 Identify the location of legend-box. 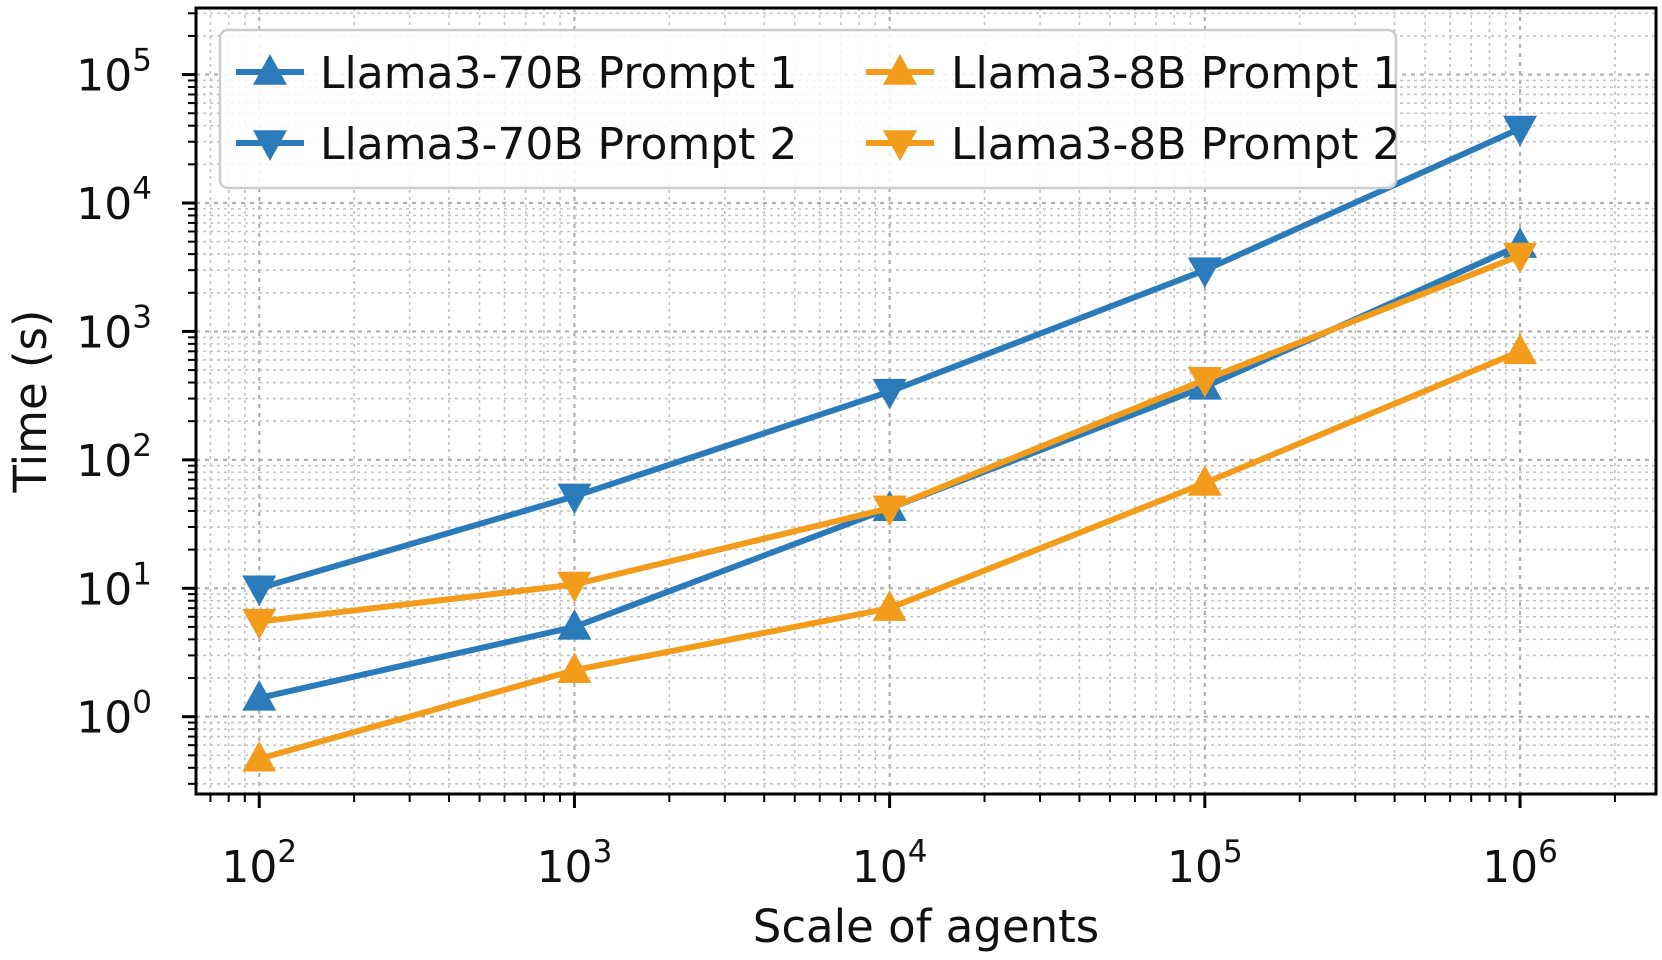
(808, 109).